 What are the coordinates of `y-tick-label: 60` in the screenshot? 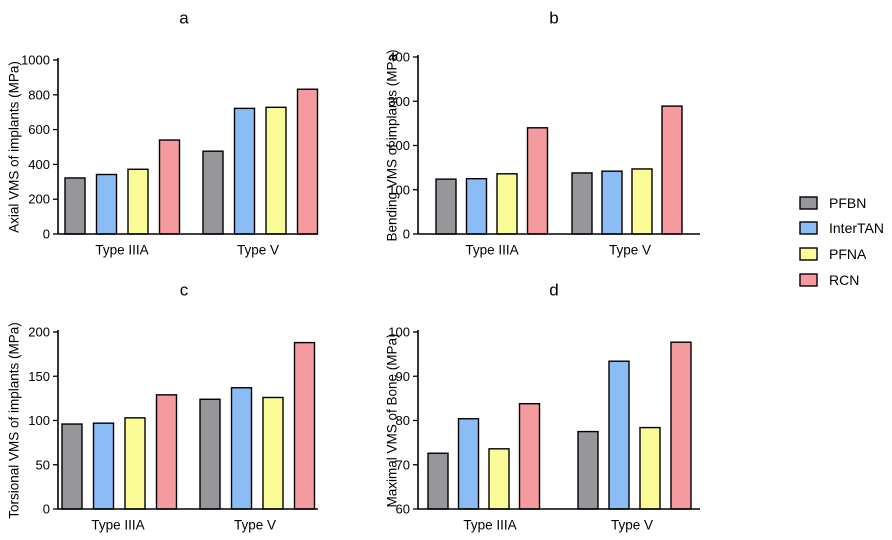 It's located at (403, 509).